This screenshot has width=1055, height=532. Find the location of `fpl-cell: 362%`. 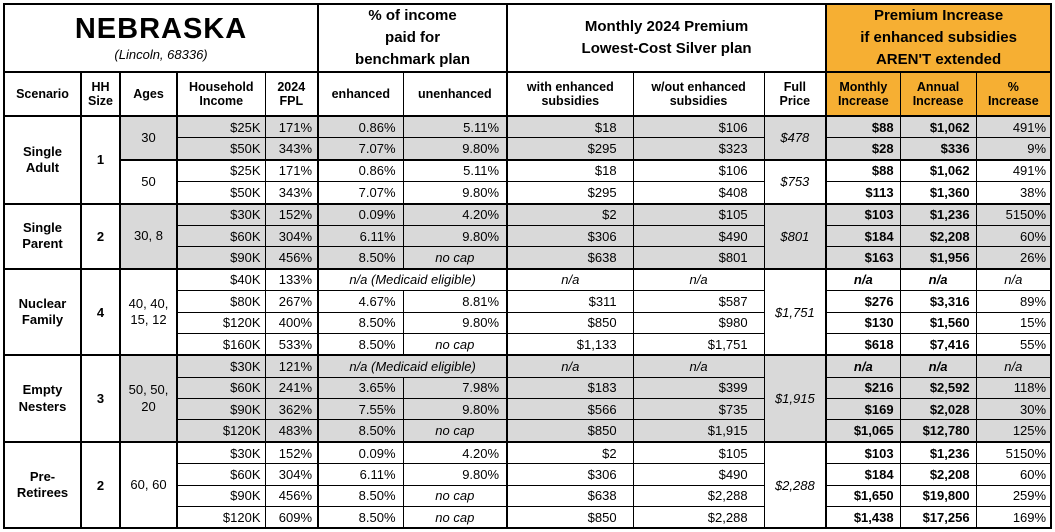

fpl-cell: 362% is located at coordinates (292, 409).